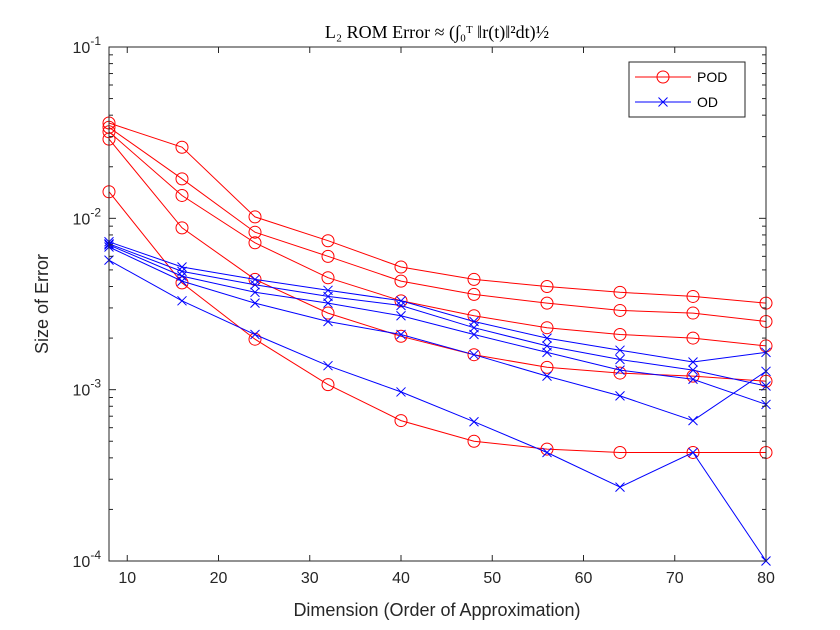  Describe the element at coordinates (310, 578) in the screenshot. I see `x-tick-label: 30` at that location.